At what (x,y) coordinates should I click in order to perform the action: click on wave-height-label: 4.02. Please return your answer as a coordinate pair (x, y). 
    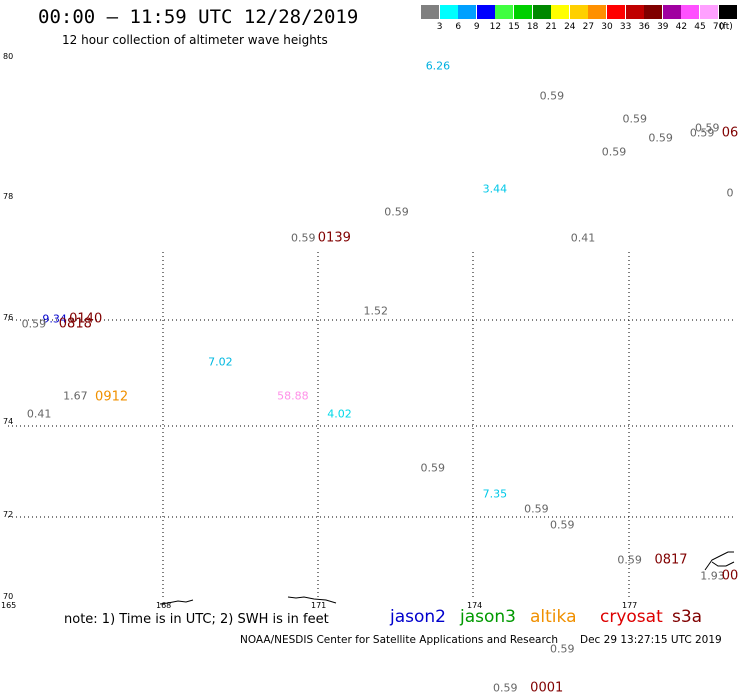
    Looking at the image, I should click on (339, 414).